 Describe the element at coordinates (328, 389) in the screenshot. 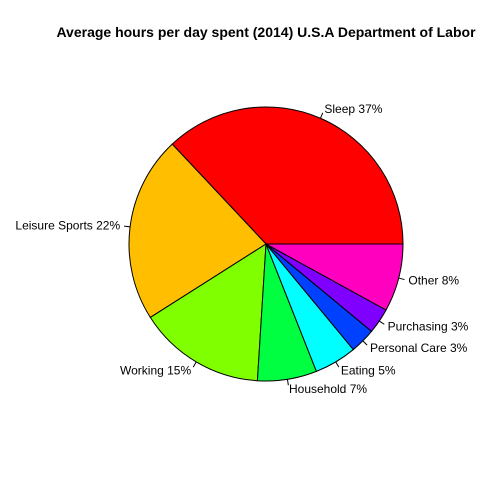

I see `pie-slice-label: Household 7%` at that location.